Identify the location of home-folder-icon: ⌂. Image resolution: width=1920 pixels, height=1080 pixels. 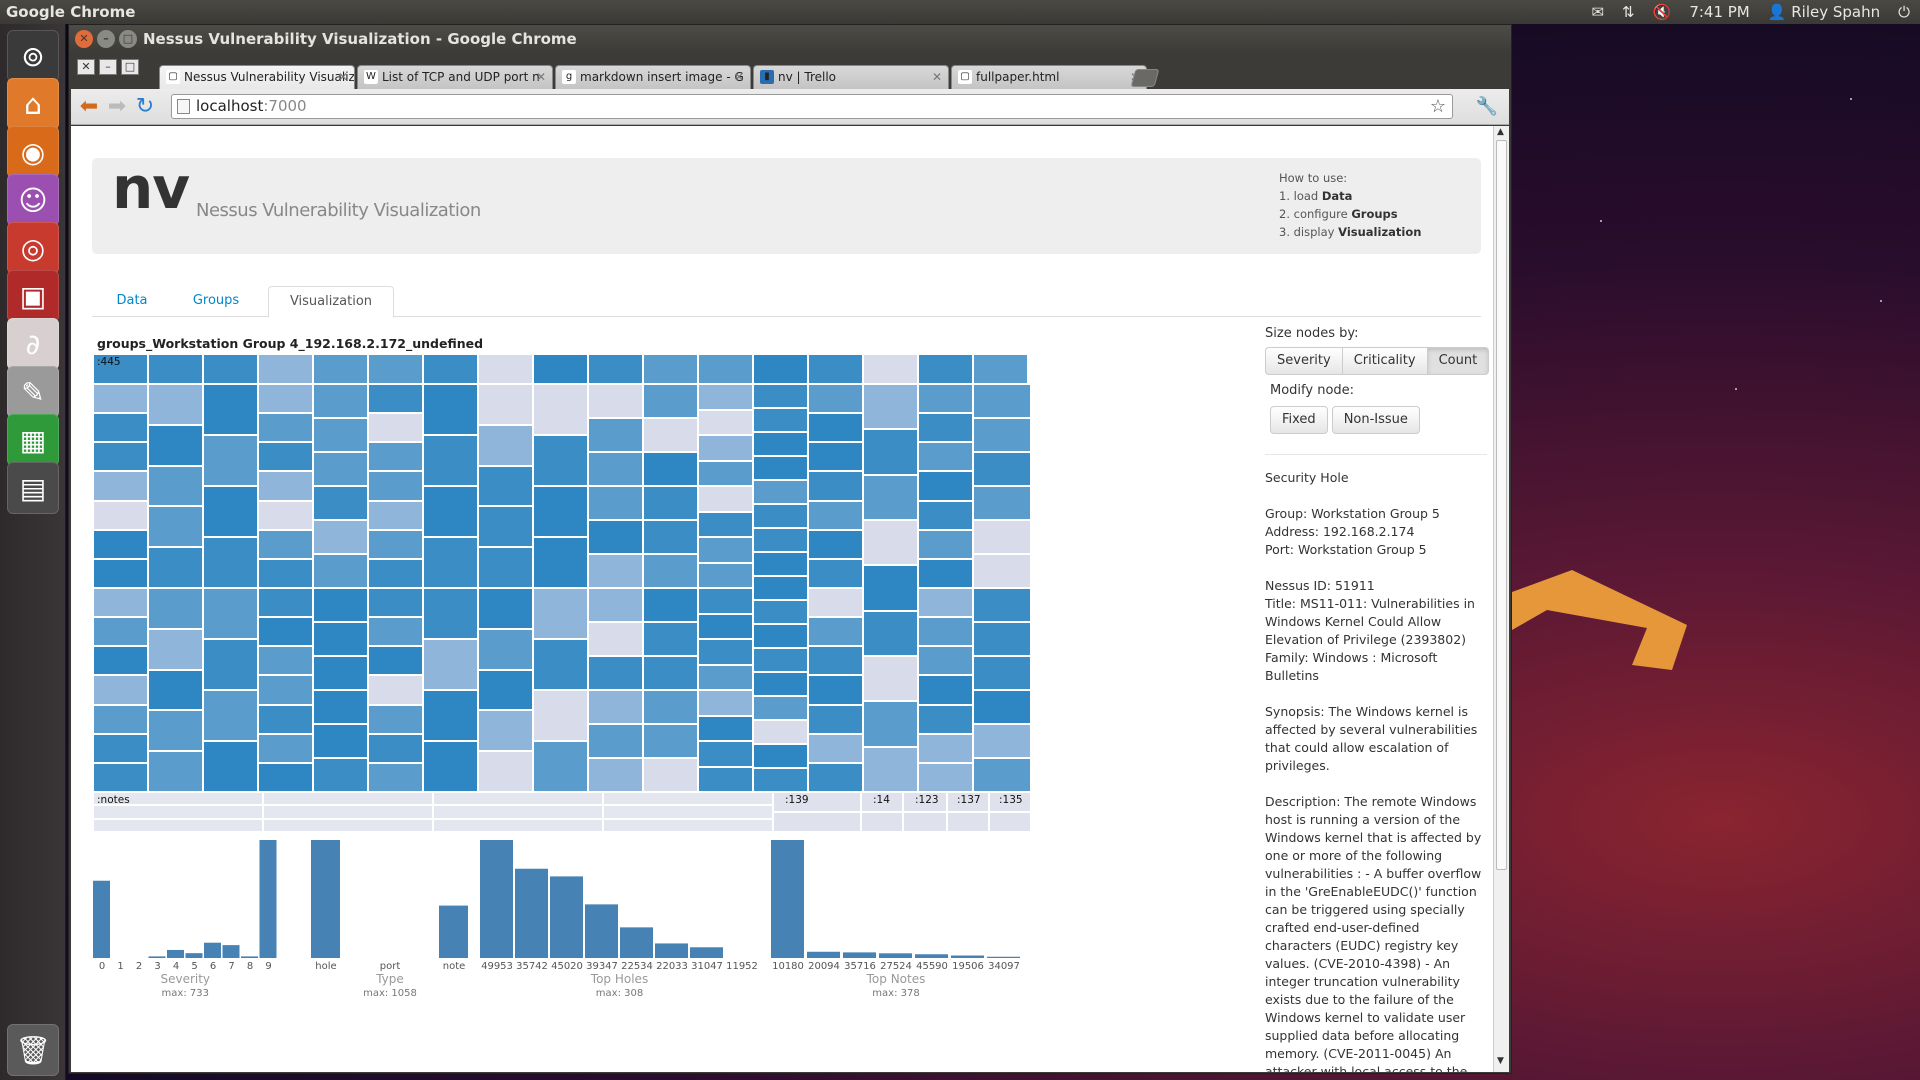
(33, 104).